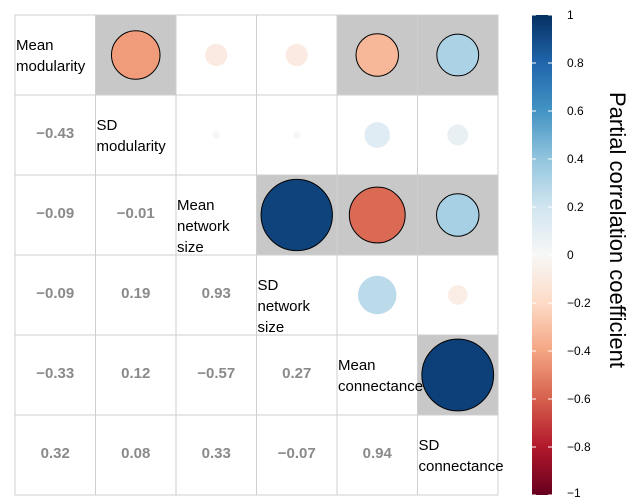 This screenshot has width=637, height=500. Describe the element at coordinates (216, 453) in the screenshot. I see `correlation-value: 0.33` at that location.